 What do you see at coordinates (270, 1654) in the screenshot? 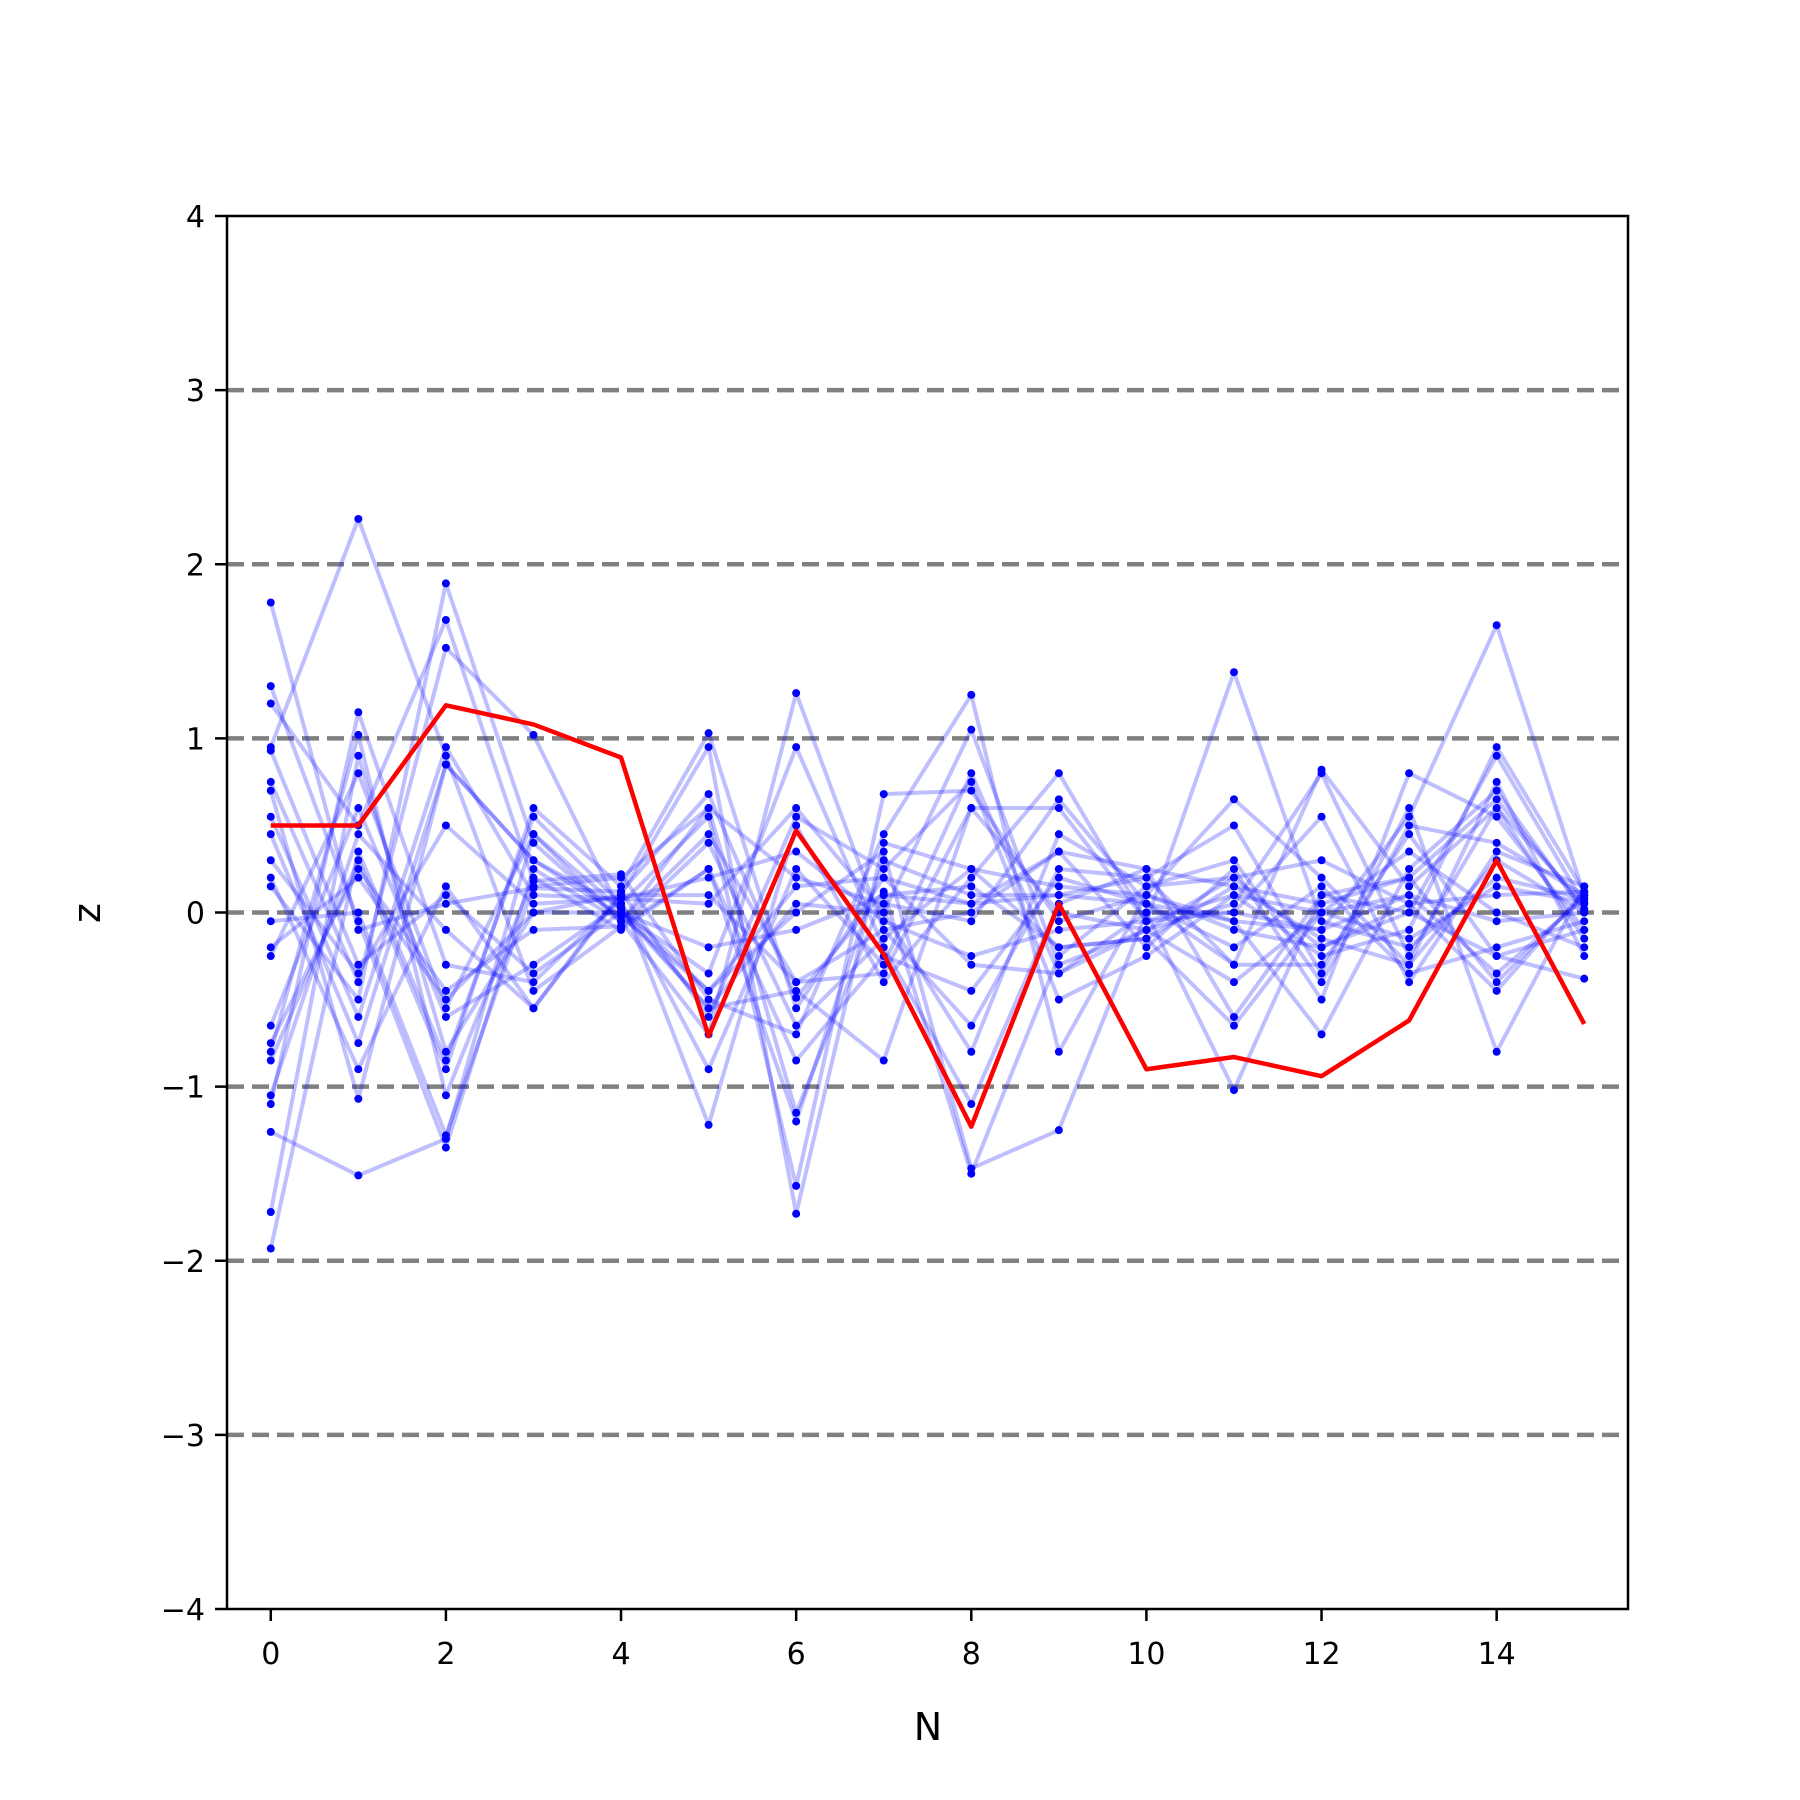
I see `x-tick-label: 0` at bounding box center [270, 1654].